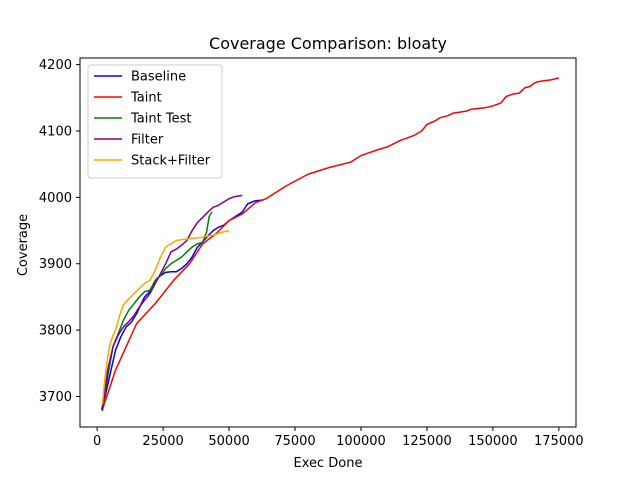 This screenshot has width=640, height=480. What do you see at coordinates (361, 441) in the screenshot?
I see `x-tick-label: 100000` at bounding box center [361, 441].